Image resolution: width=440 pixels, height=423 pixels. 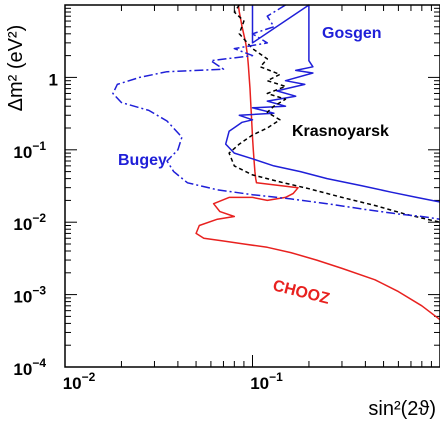 I want to click on y-tick-label: 10⁻¹, so click(x=29, y=150).